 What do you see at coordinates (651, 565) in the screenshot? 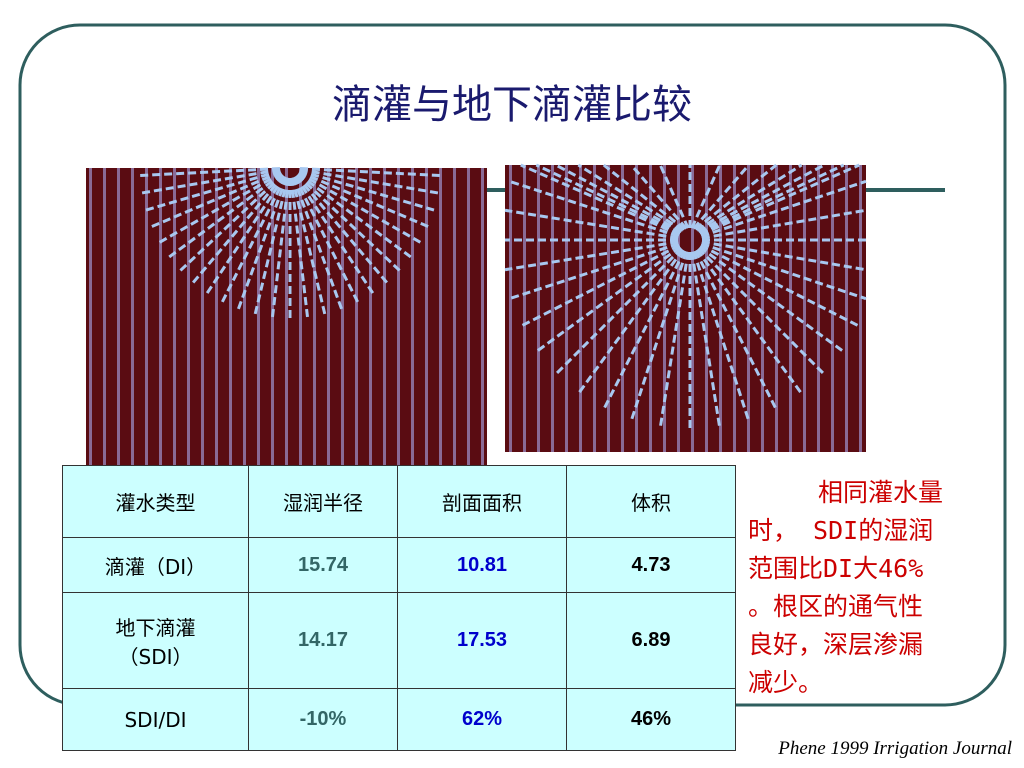
I see `table-cell: 4.73` at bounding box center [651, 565].